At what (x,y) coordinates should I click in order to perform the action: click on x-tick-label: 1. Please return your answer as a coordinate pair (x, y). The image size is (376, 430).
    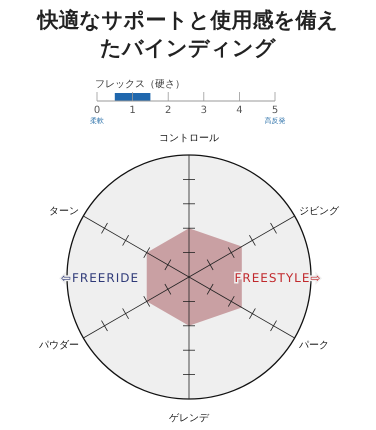
    Looking at the image, I should click on (132, 110).